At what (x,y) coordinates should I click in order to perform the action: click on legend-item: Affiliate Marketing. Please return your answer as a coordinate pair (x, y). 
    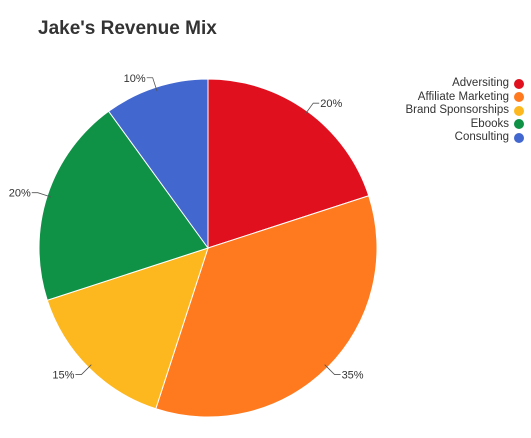
    Looking at the image, I should click on (464, 98).